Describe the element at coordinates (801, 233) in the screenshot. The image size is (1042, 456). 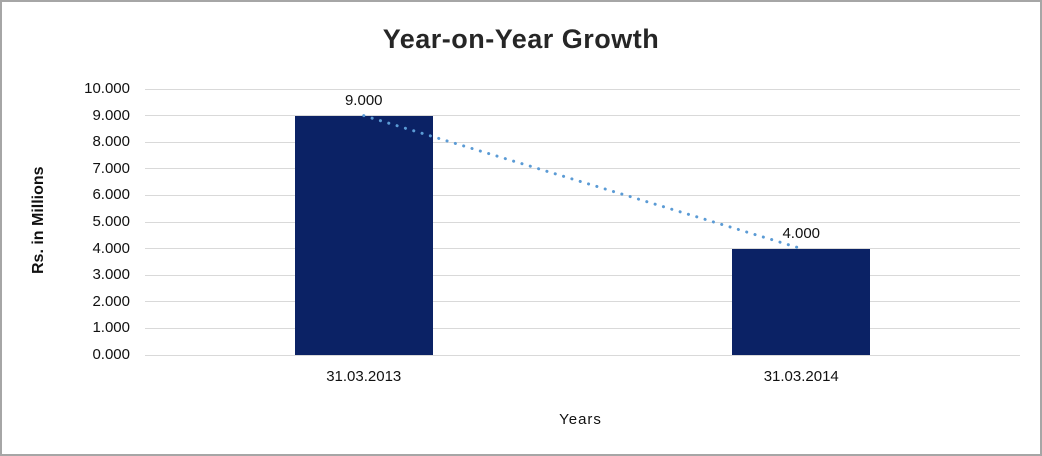
I see `bar-data-label: 4.000` at that location.